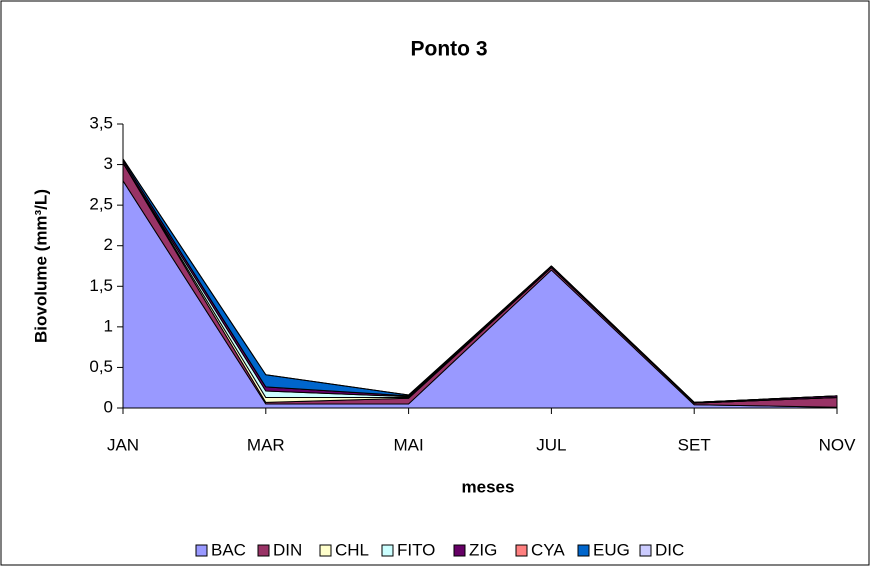 The image size is (872, 567). Describe the element at coordinates (228, 549) in the screenshot. I see `legend-label: BAC` at that location.